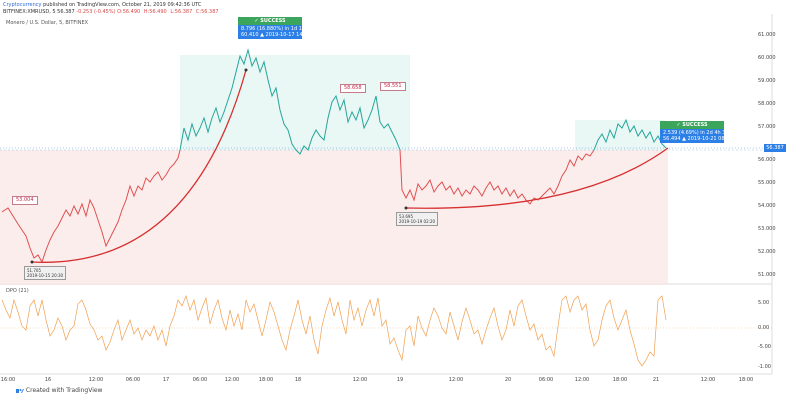 The height and width of the screenshot is (400, 800). I want to click on price-tick: 58.000, so click(767, 104).